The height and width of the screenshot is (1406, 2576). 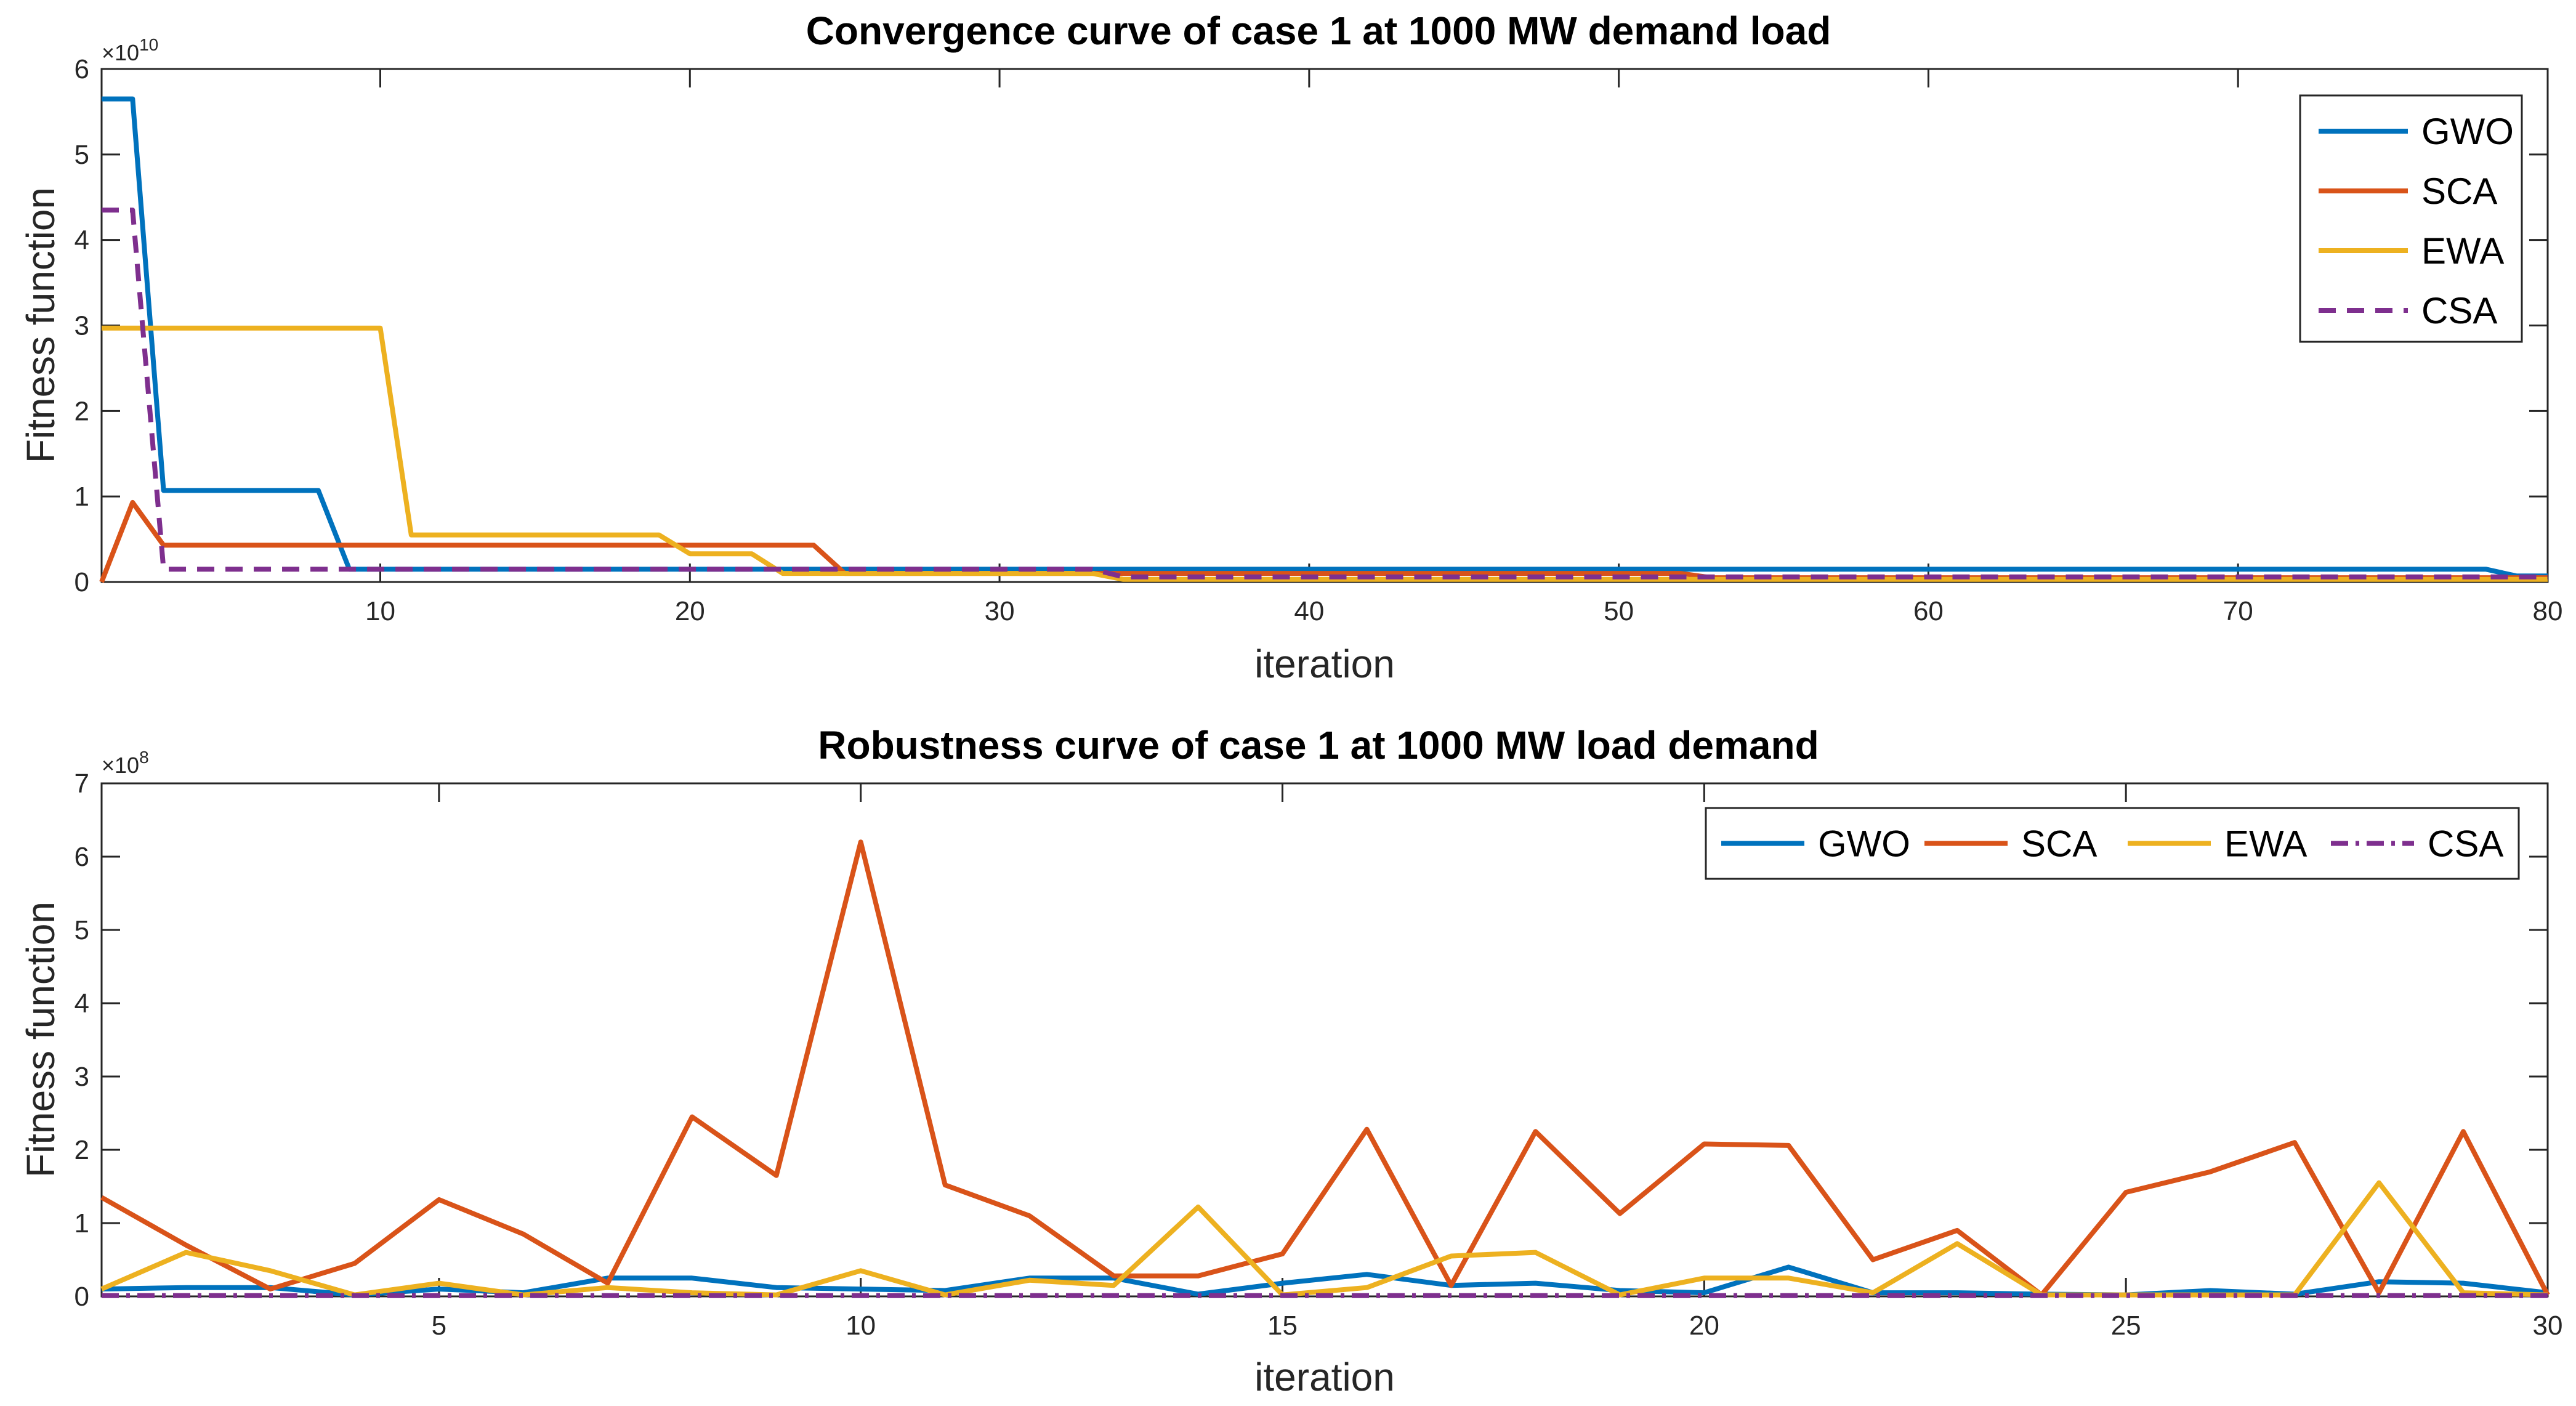 I want to click on legend-box, so click(x=2411, y=218).